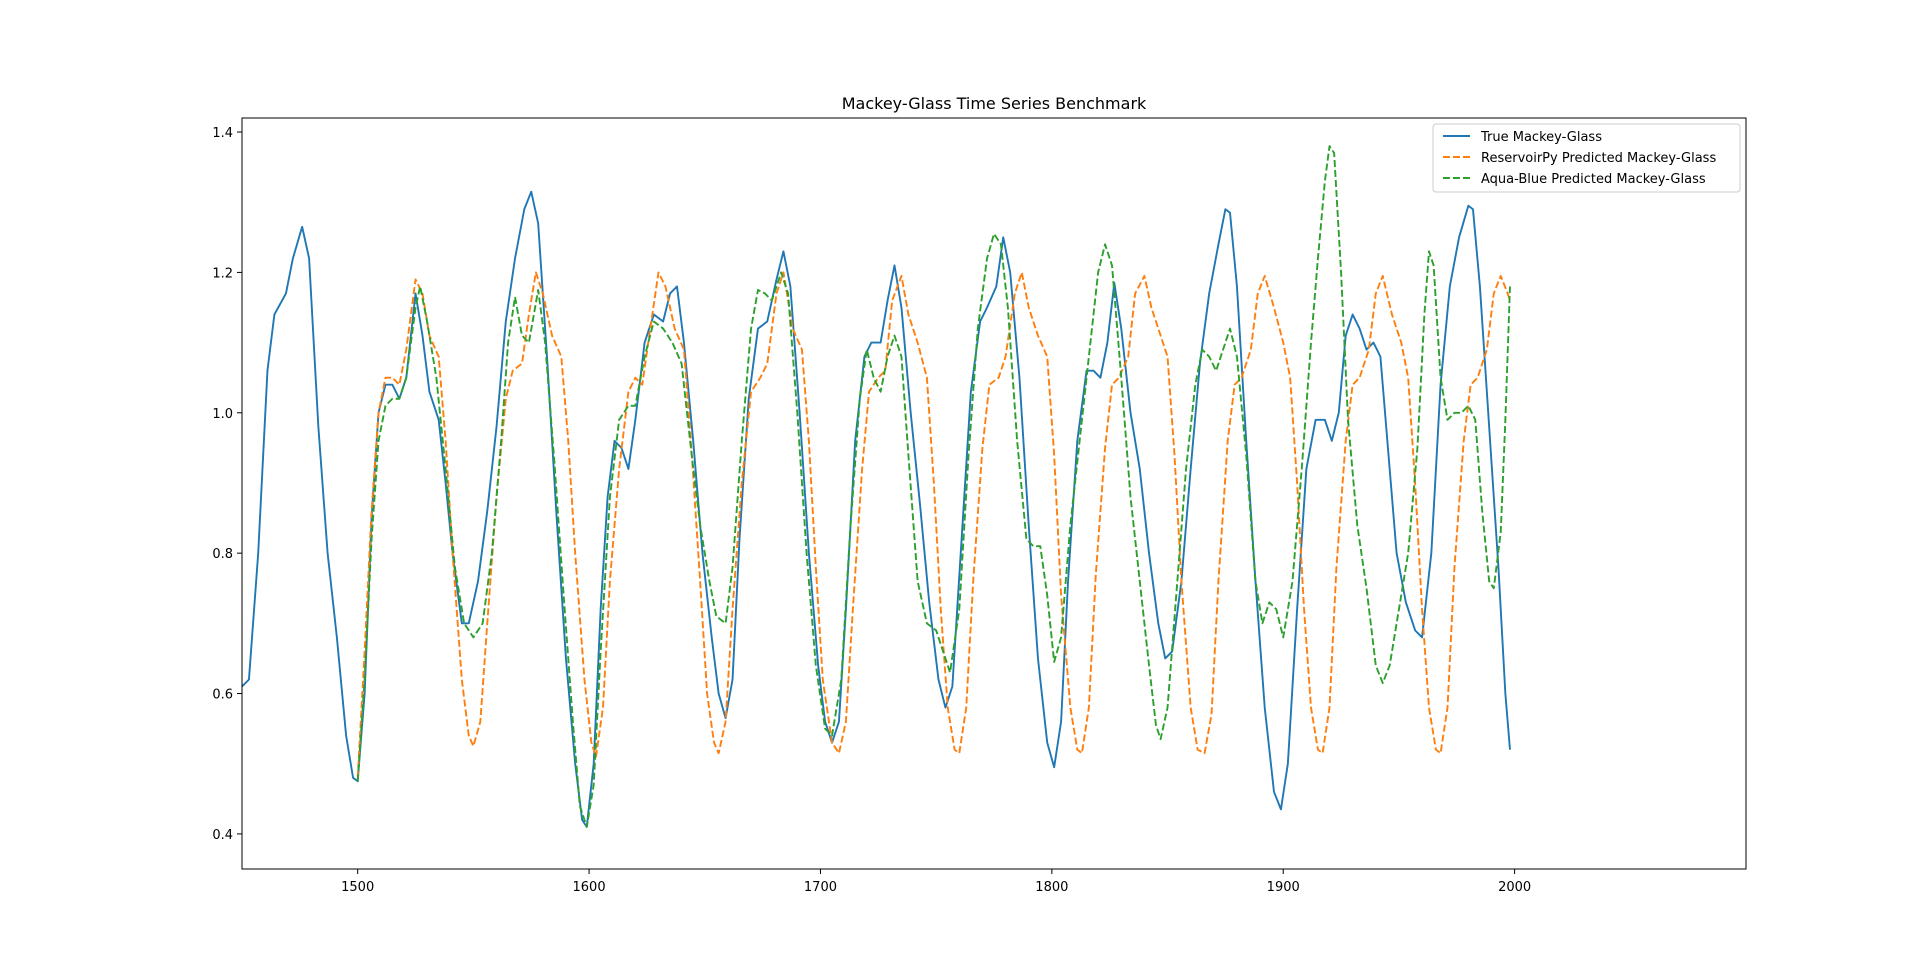 Image resolution: width=1920 pixels, height=967 pixels. Describe the element at coordinates (994, 103) in the screenshot. I see `chart-title: Mackey-Glass Time Series Benchmark` at that location.